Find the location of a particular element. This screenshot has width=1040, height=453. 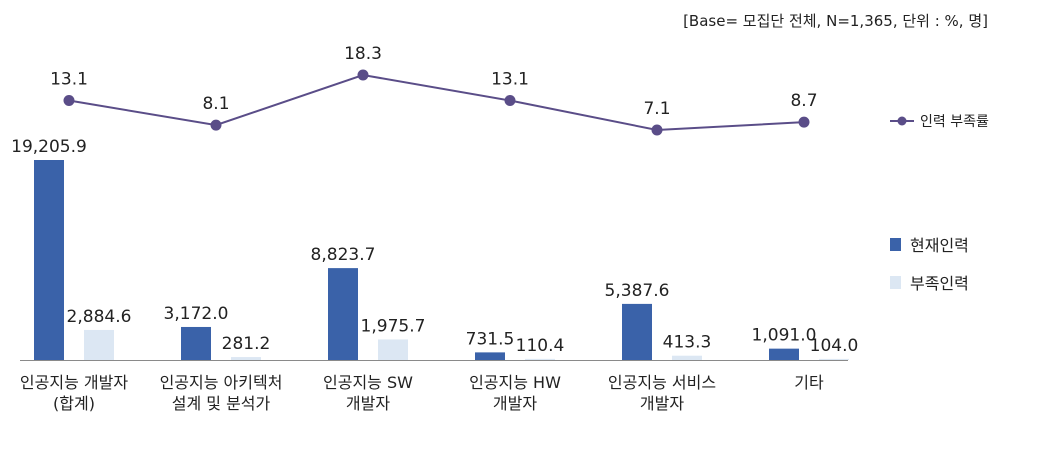

category-label: 인공지능 아키텍처 is located at coordinates (221, 382).